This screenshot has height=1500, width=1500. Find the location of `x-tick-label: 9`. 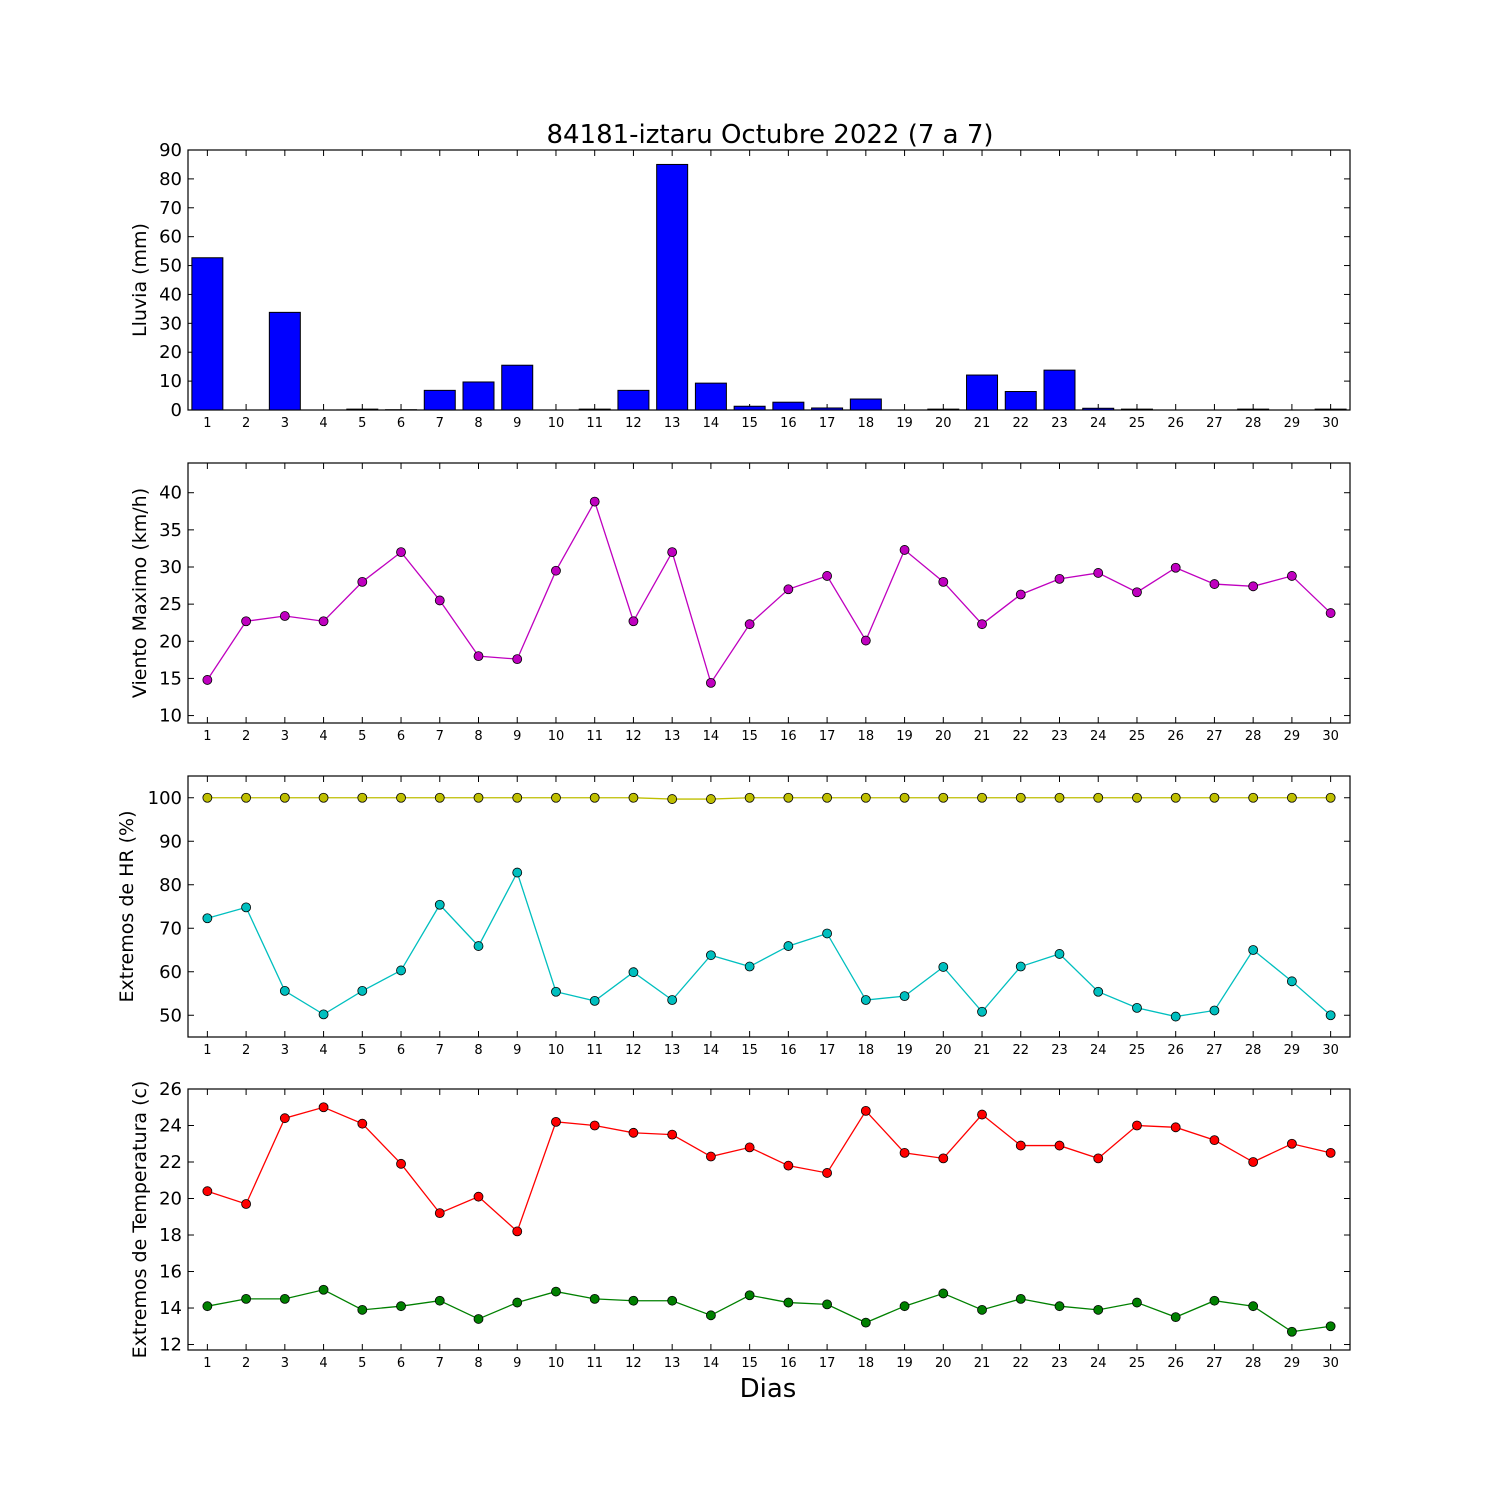

x-tick-label: 9 is located at coordinates (517, 1363).